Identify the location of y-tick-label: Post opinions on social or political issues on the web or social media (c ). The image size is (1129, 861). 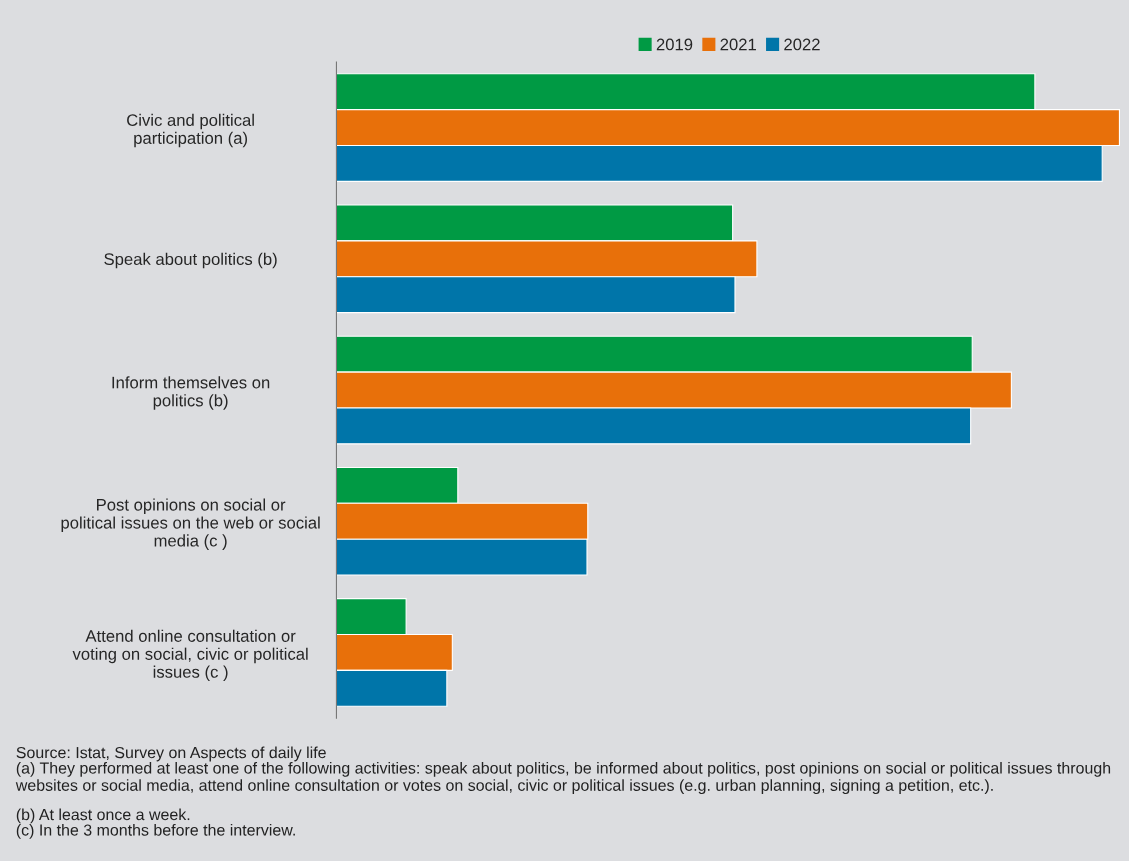
(190, 524).